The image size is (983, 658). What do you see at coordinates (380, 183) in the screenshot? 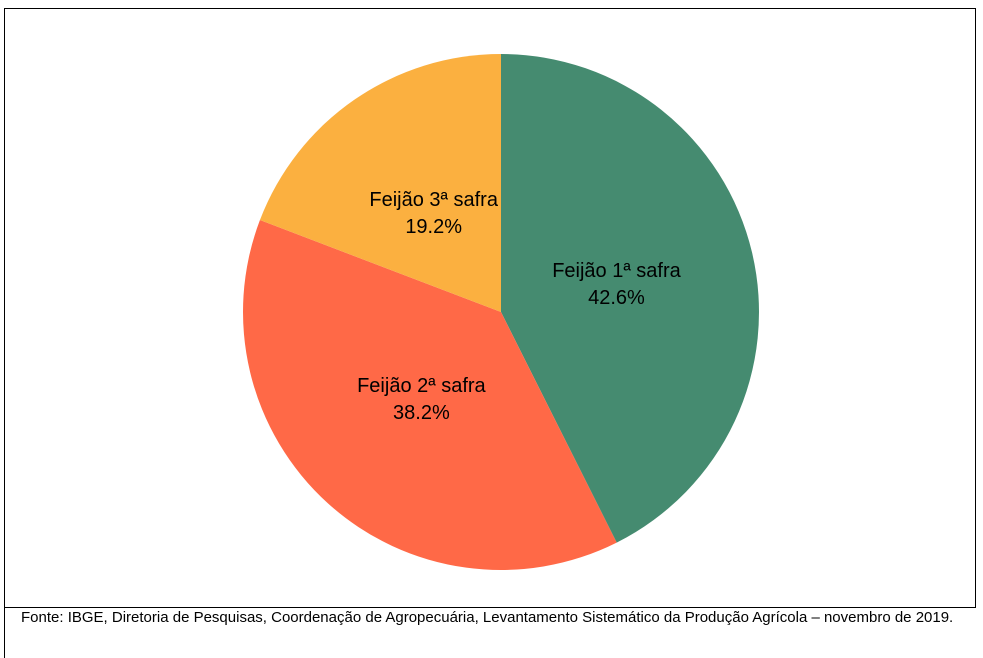
I see `pie-slice` at bounding box center [380, 183].